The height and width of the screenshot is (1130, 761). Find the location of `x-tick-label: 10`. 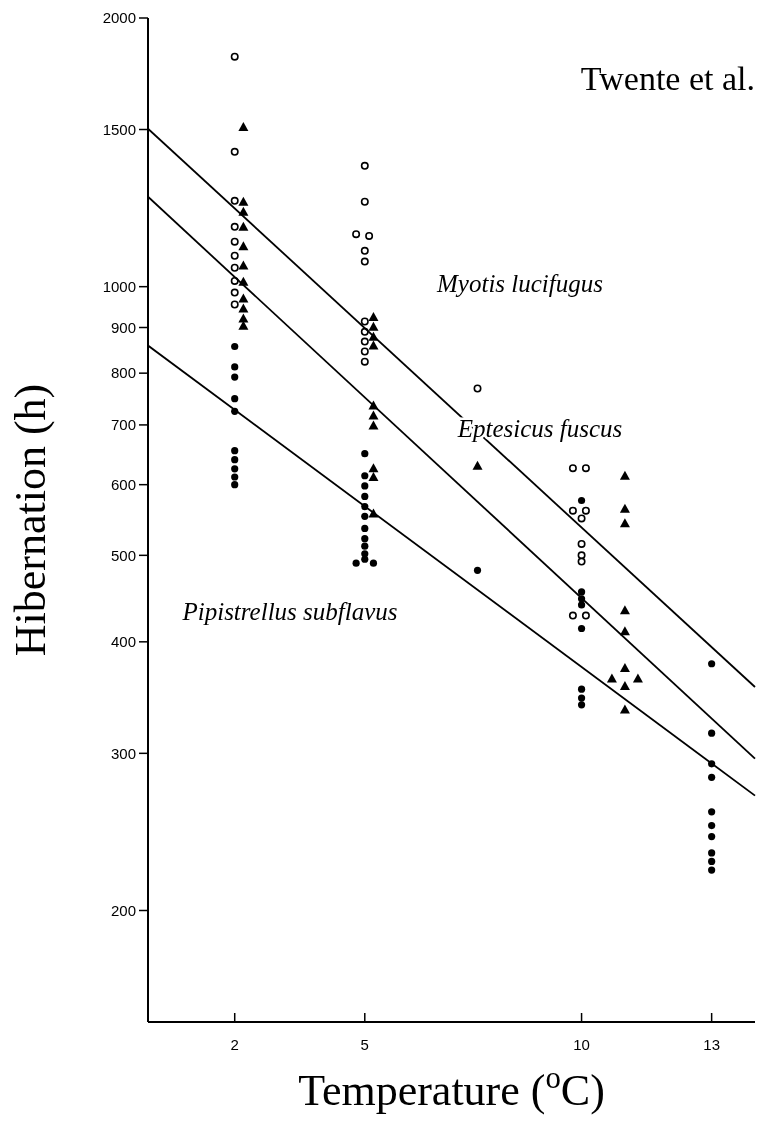

x-tick-label: 10 is located at coordinates (581, 1044).